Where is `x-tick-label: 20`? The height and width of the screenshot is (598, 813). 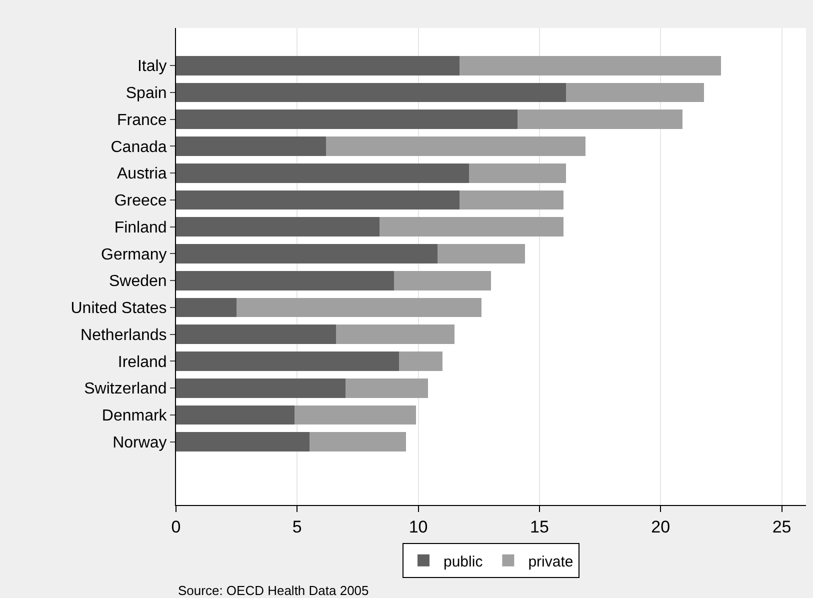
x-tick-label: 20 is located at coordinates (660, 526).